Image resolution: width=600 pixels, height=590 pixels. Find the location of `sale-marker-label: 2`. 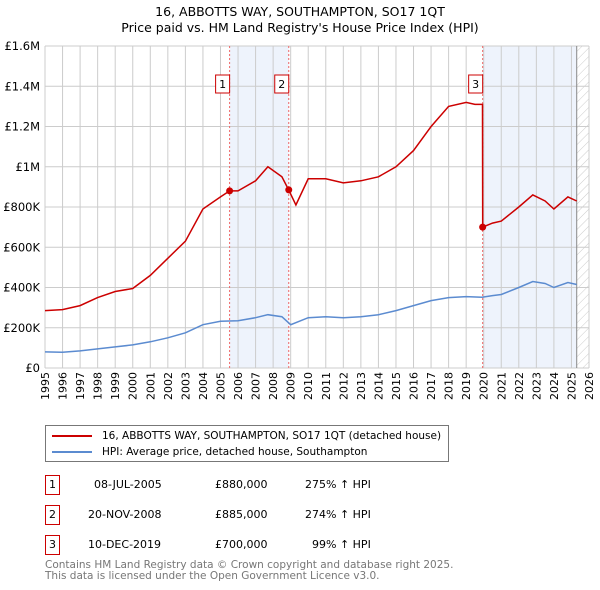

sale-marker-label: 2 is located at coordinates (281, 84).